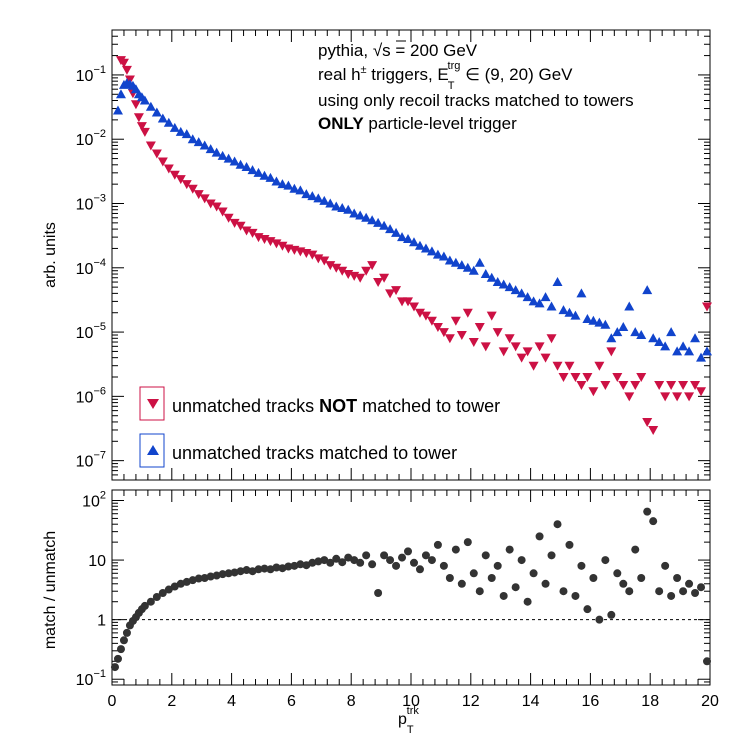 This screenshot has width=748, height=755. Describe the element at coordinates (319, 403) in the screenshot. I see `legend-entry-not-matched: unmatched tracks NOT matched to tower` at that location.